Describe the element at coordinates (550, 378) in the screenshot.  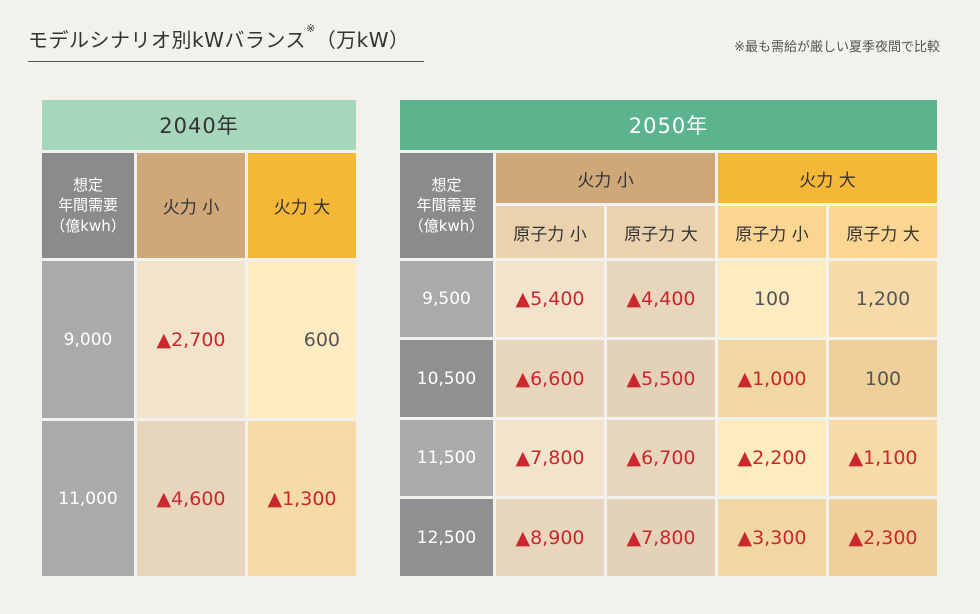
I see `value-cell: ▲6,600` at that location.